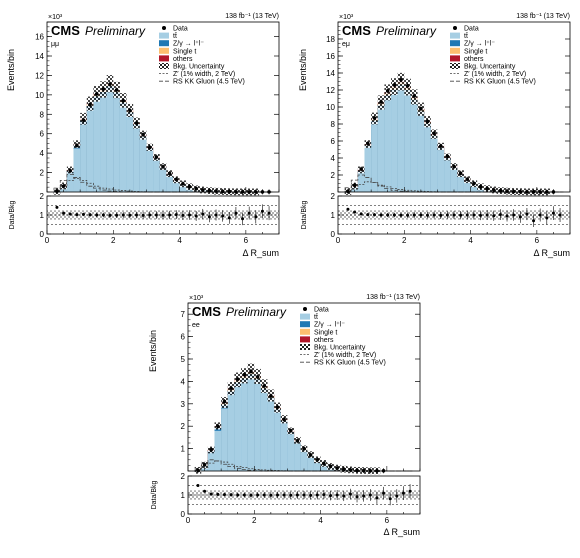  I want to click on y-tick-label: 12, so click(39, 75).